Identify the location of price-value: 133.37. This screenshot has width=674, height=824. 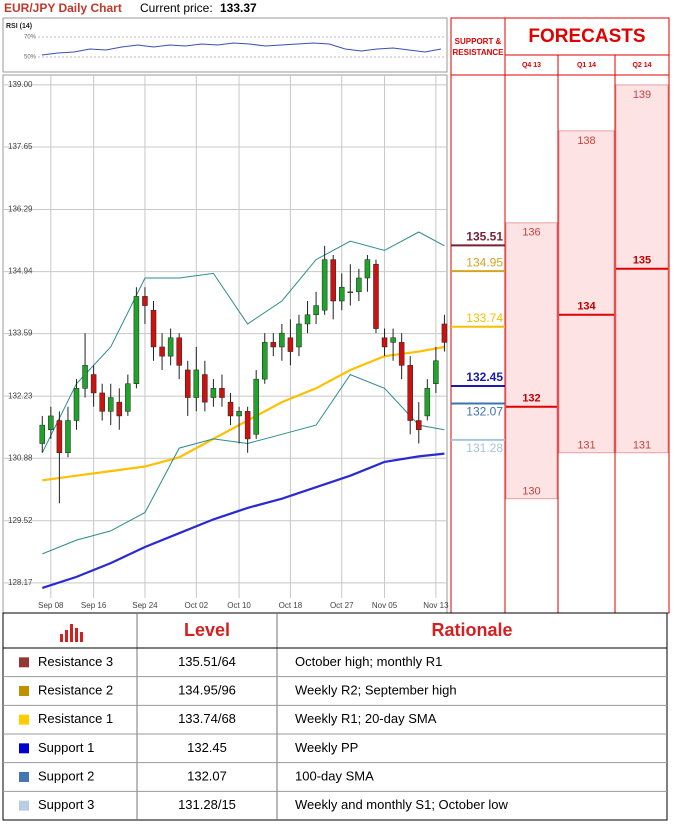
(238, 8).